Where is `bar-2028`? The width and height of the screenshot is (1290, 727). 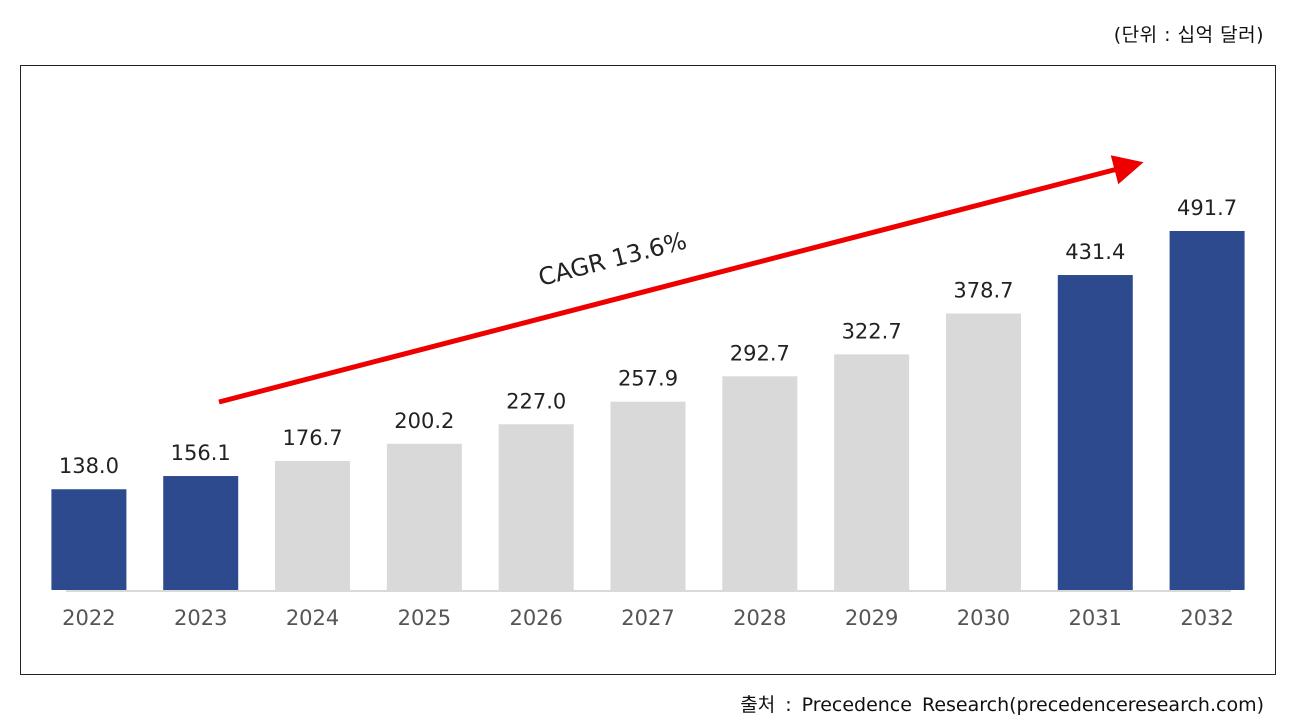
bar-2028 is located at coordinates (760, 483).